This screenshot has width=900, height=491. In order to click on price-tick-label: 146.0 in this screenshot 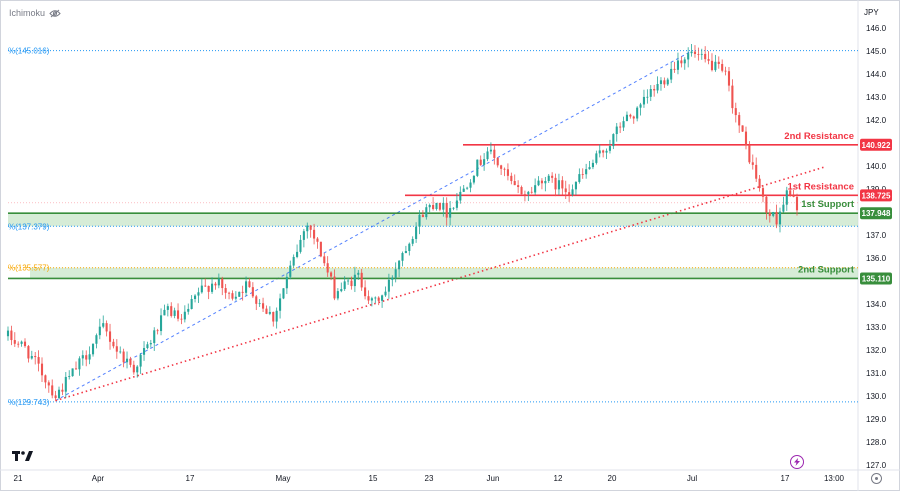, I will do `click(876, 28)`.